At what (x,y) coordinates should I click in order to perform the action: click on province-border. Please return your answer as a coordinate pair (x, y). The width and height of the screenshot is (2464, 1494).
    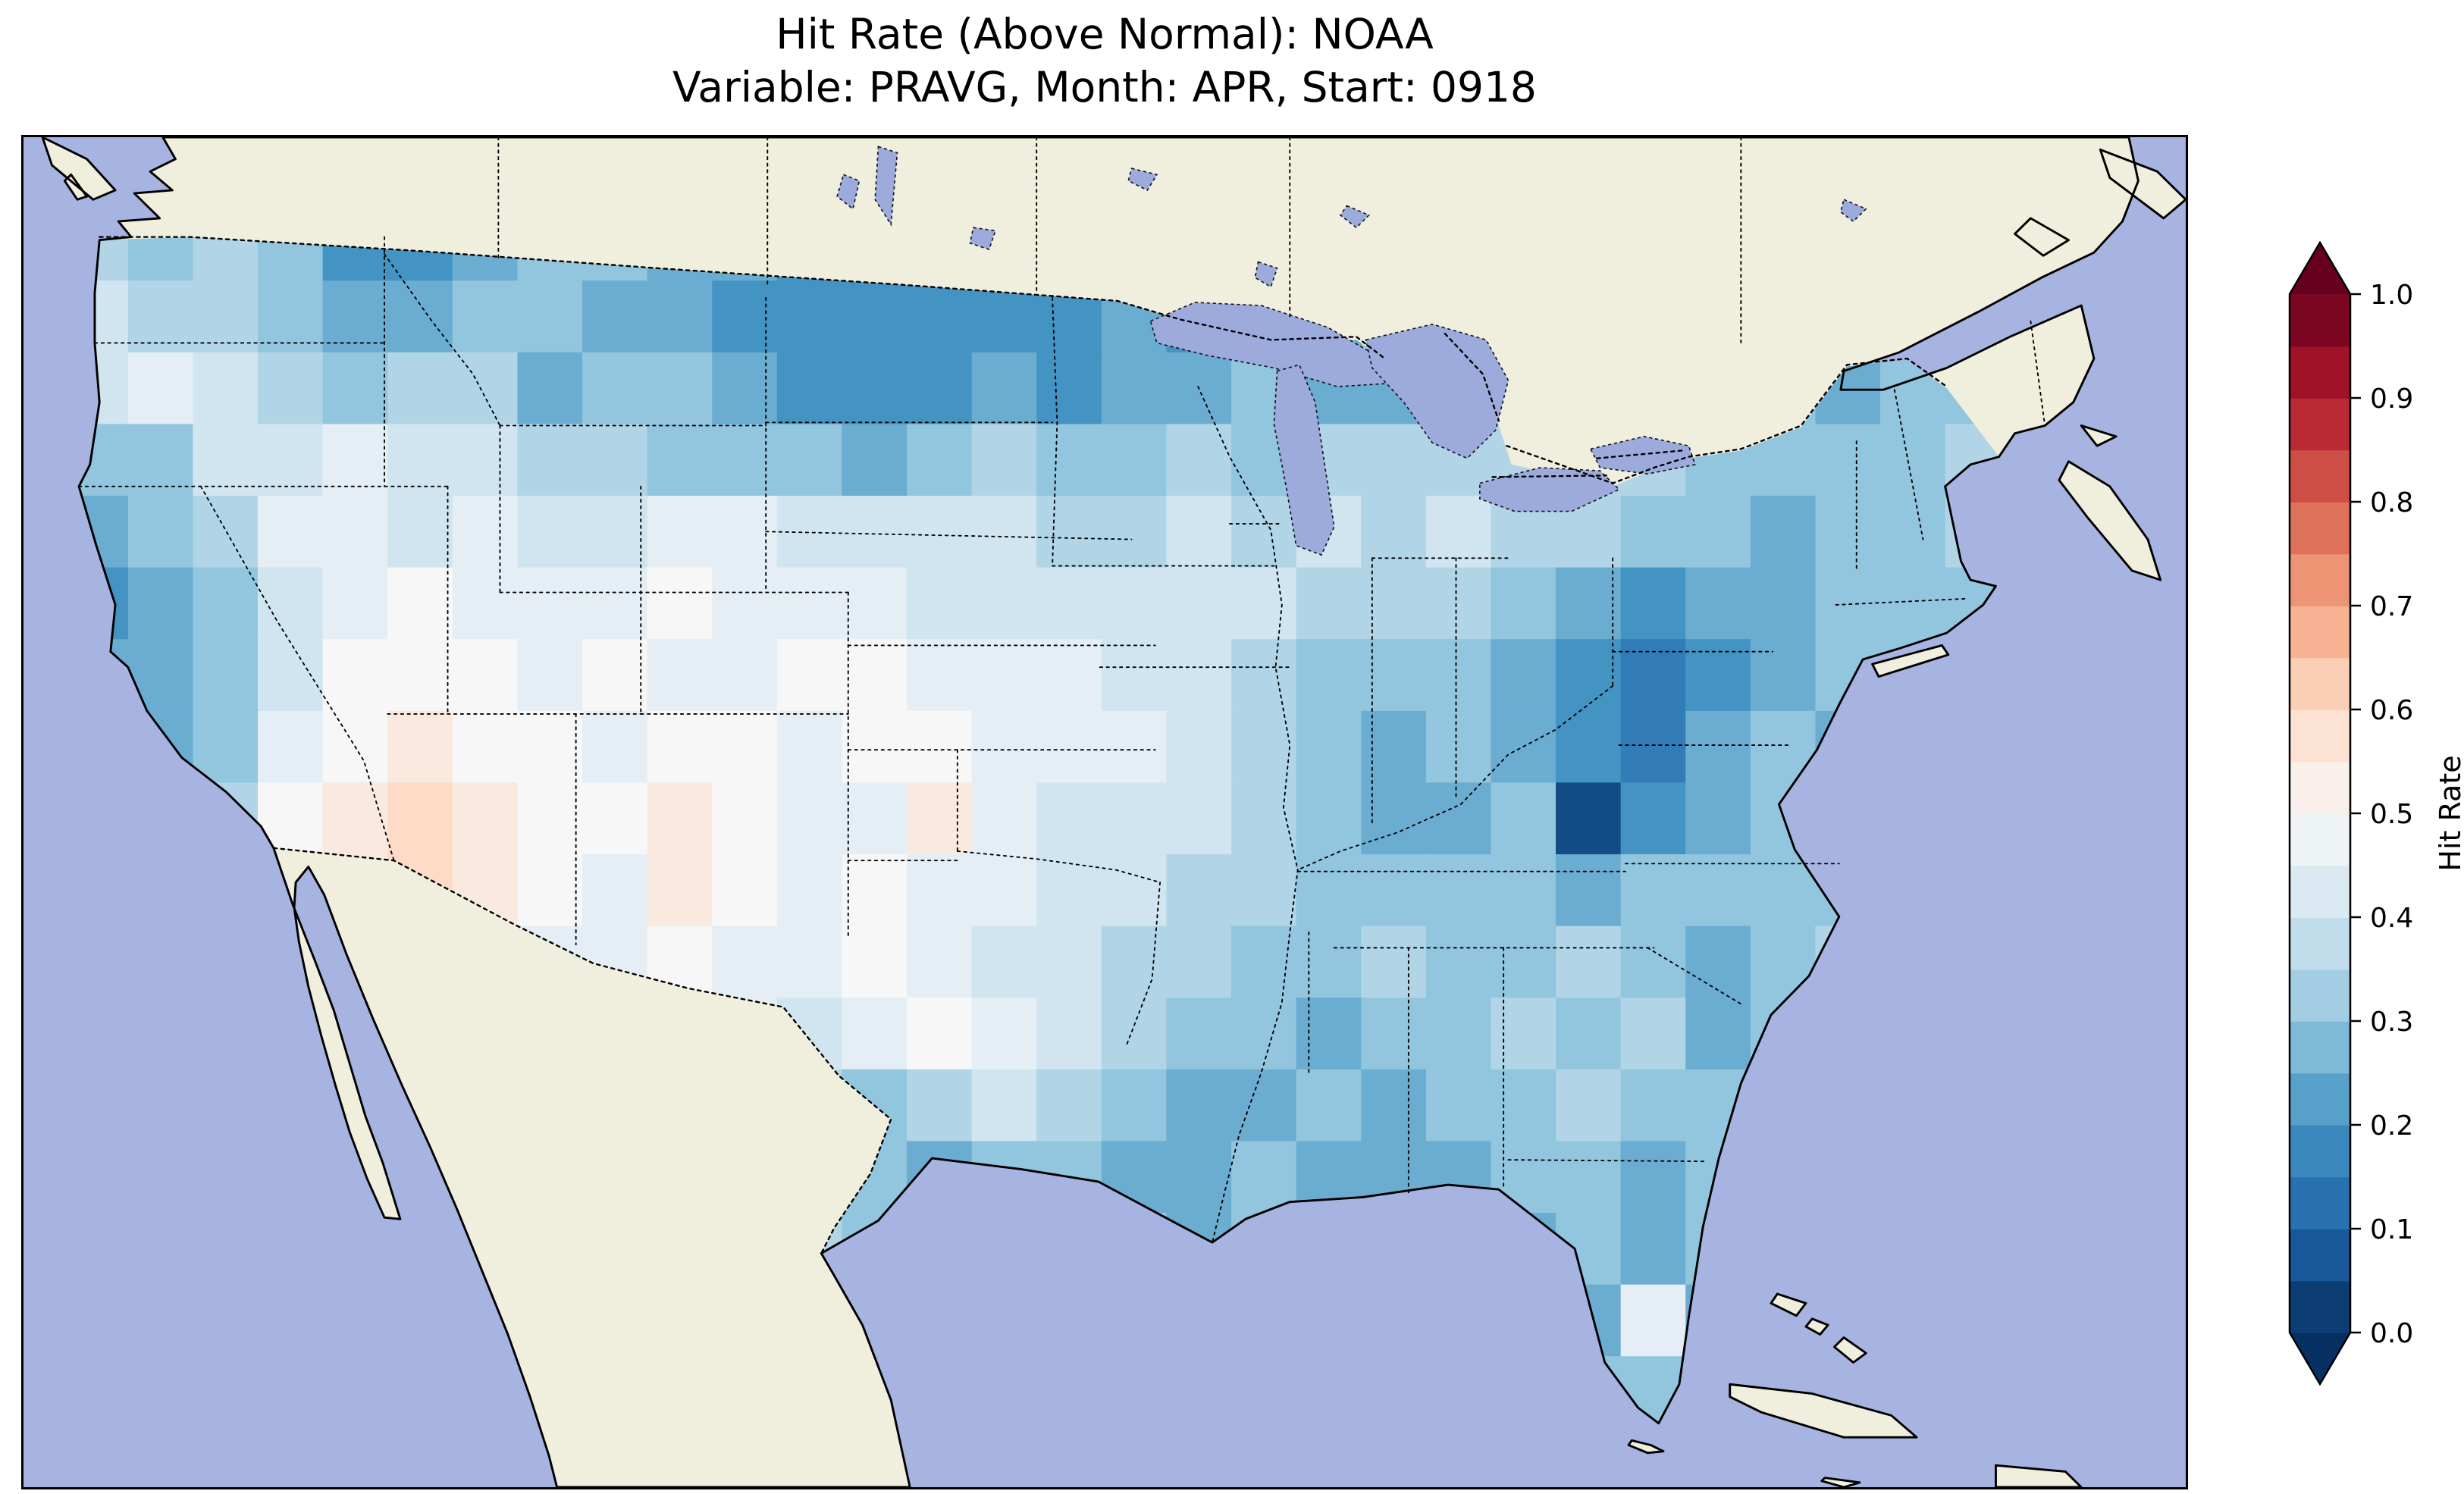
    Looking at the image, I should click on (2038, 373).